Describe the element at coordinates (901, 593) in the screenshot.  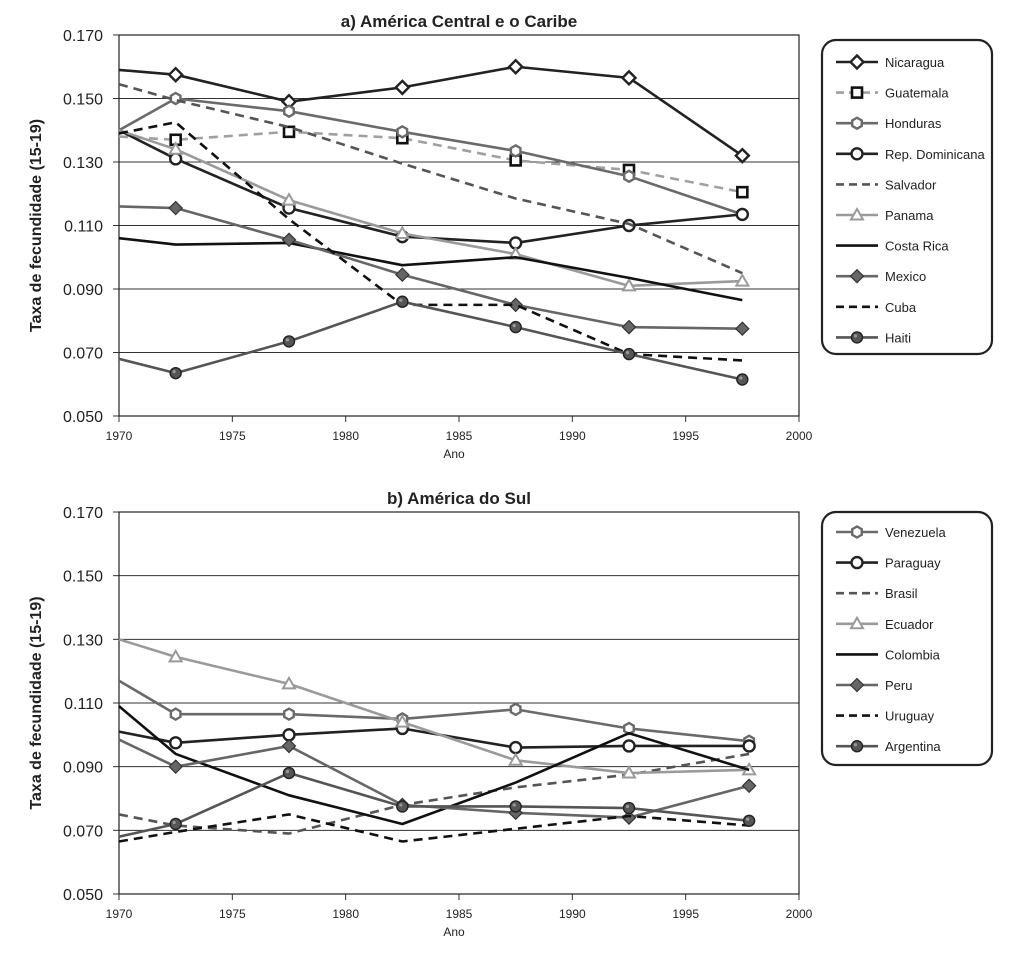
I see `legend-label: Brasil` at that location.